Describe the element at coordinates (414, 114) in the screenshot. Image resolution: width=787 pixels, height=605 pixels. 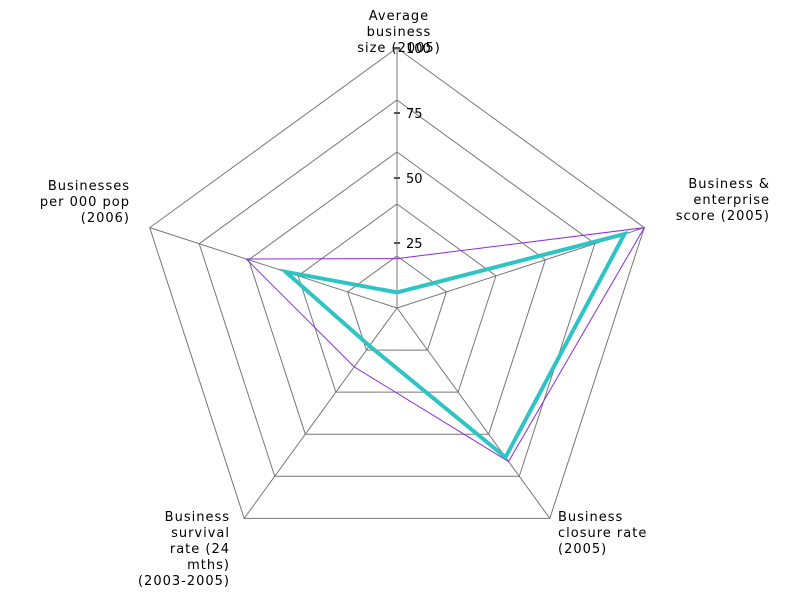
I see `tick-label-75: 75` at that location.